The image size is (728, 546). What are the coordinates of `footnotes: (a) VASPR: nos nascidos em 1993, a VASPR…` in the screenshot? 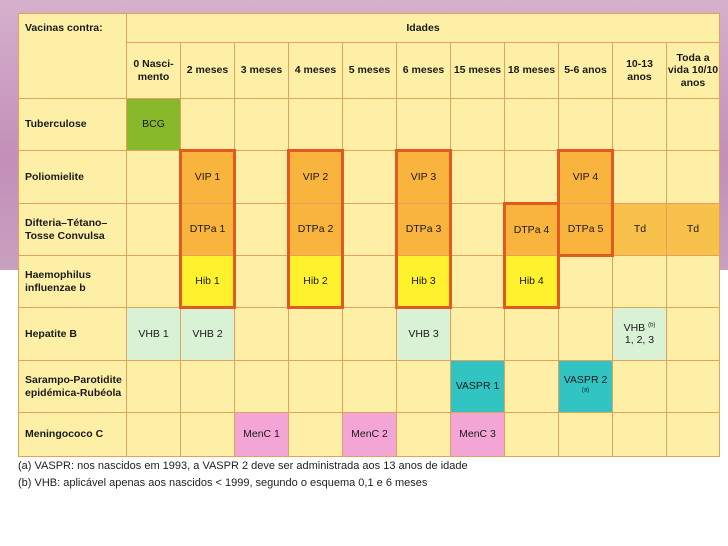 It's located at (368, 475).